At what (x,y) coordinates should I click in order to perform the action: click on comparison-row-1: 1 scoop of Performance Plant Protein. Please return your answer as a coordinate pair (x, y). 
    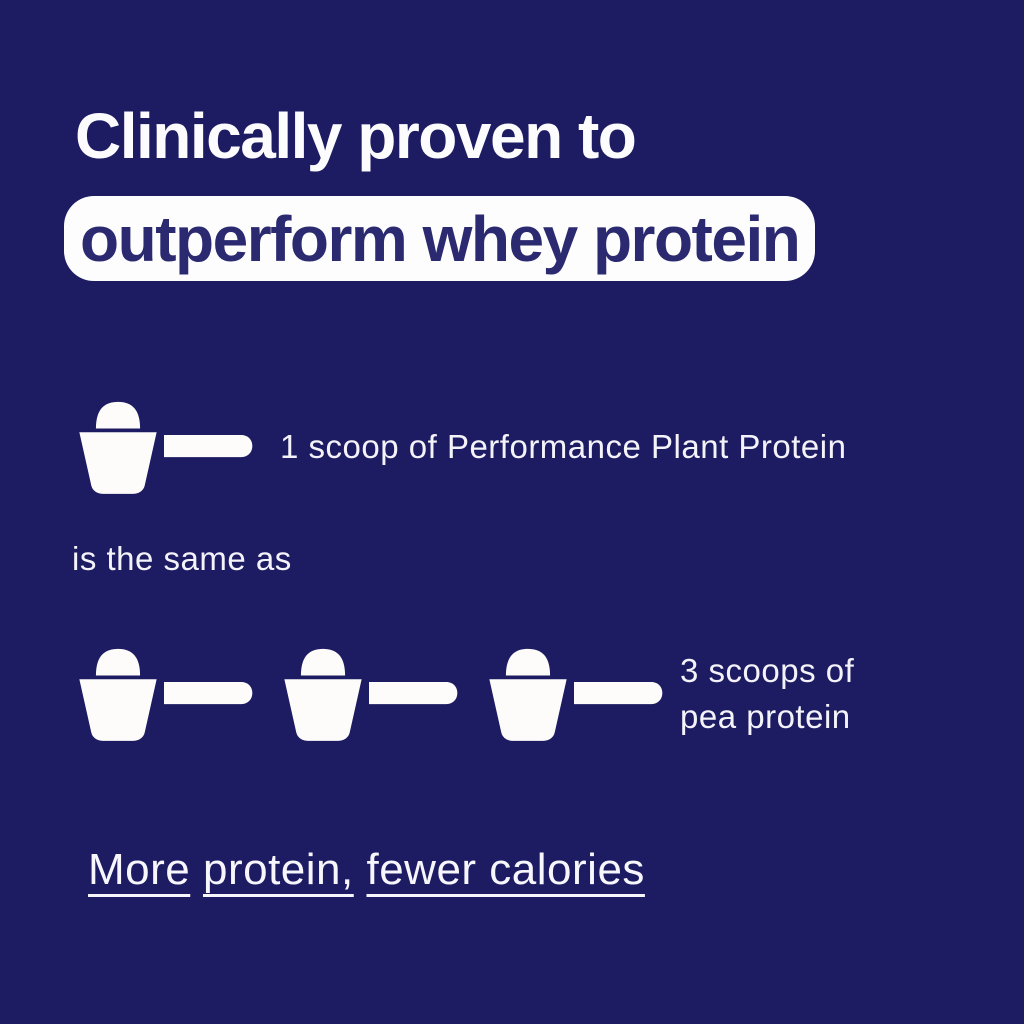
    Looking at the image, I should click on (459, 446).